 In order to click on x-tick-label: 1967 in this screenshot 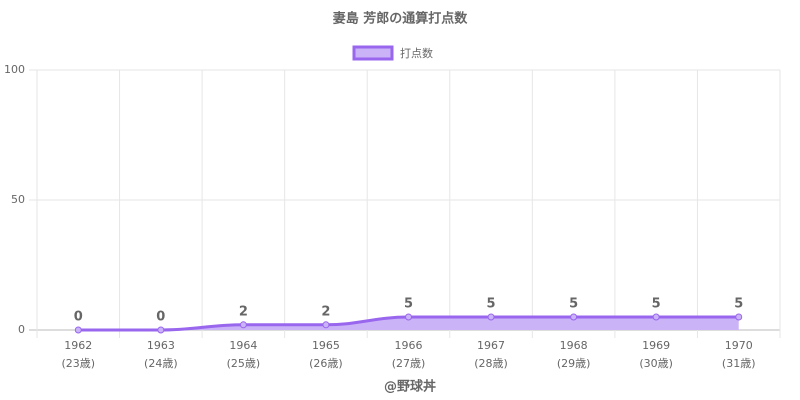, I will do `click(491, 345)`.